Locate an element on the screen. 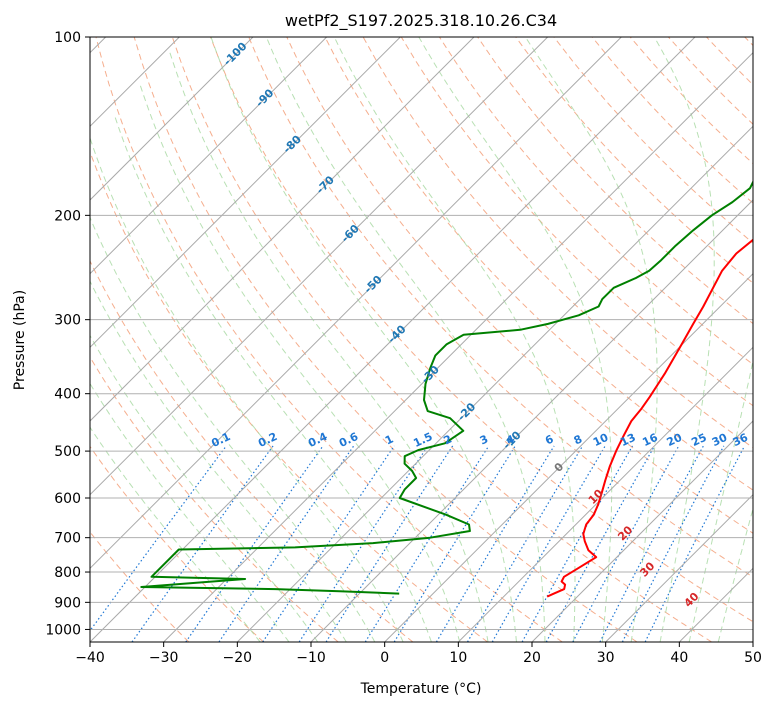 Image resolution: width=775 pixels, height=708 pixels. temperature-line is located at coordinates (649, 418).